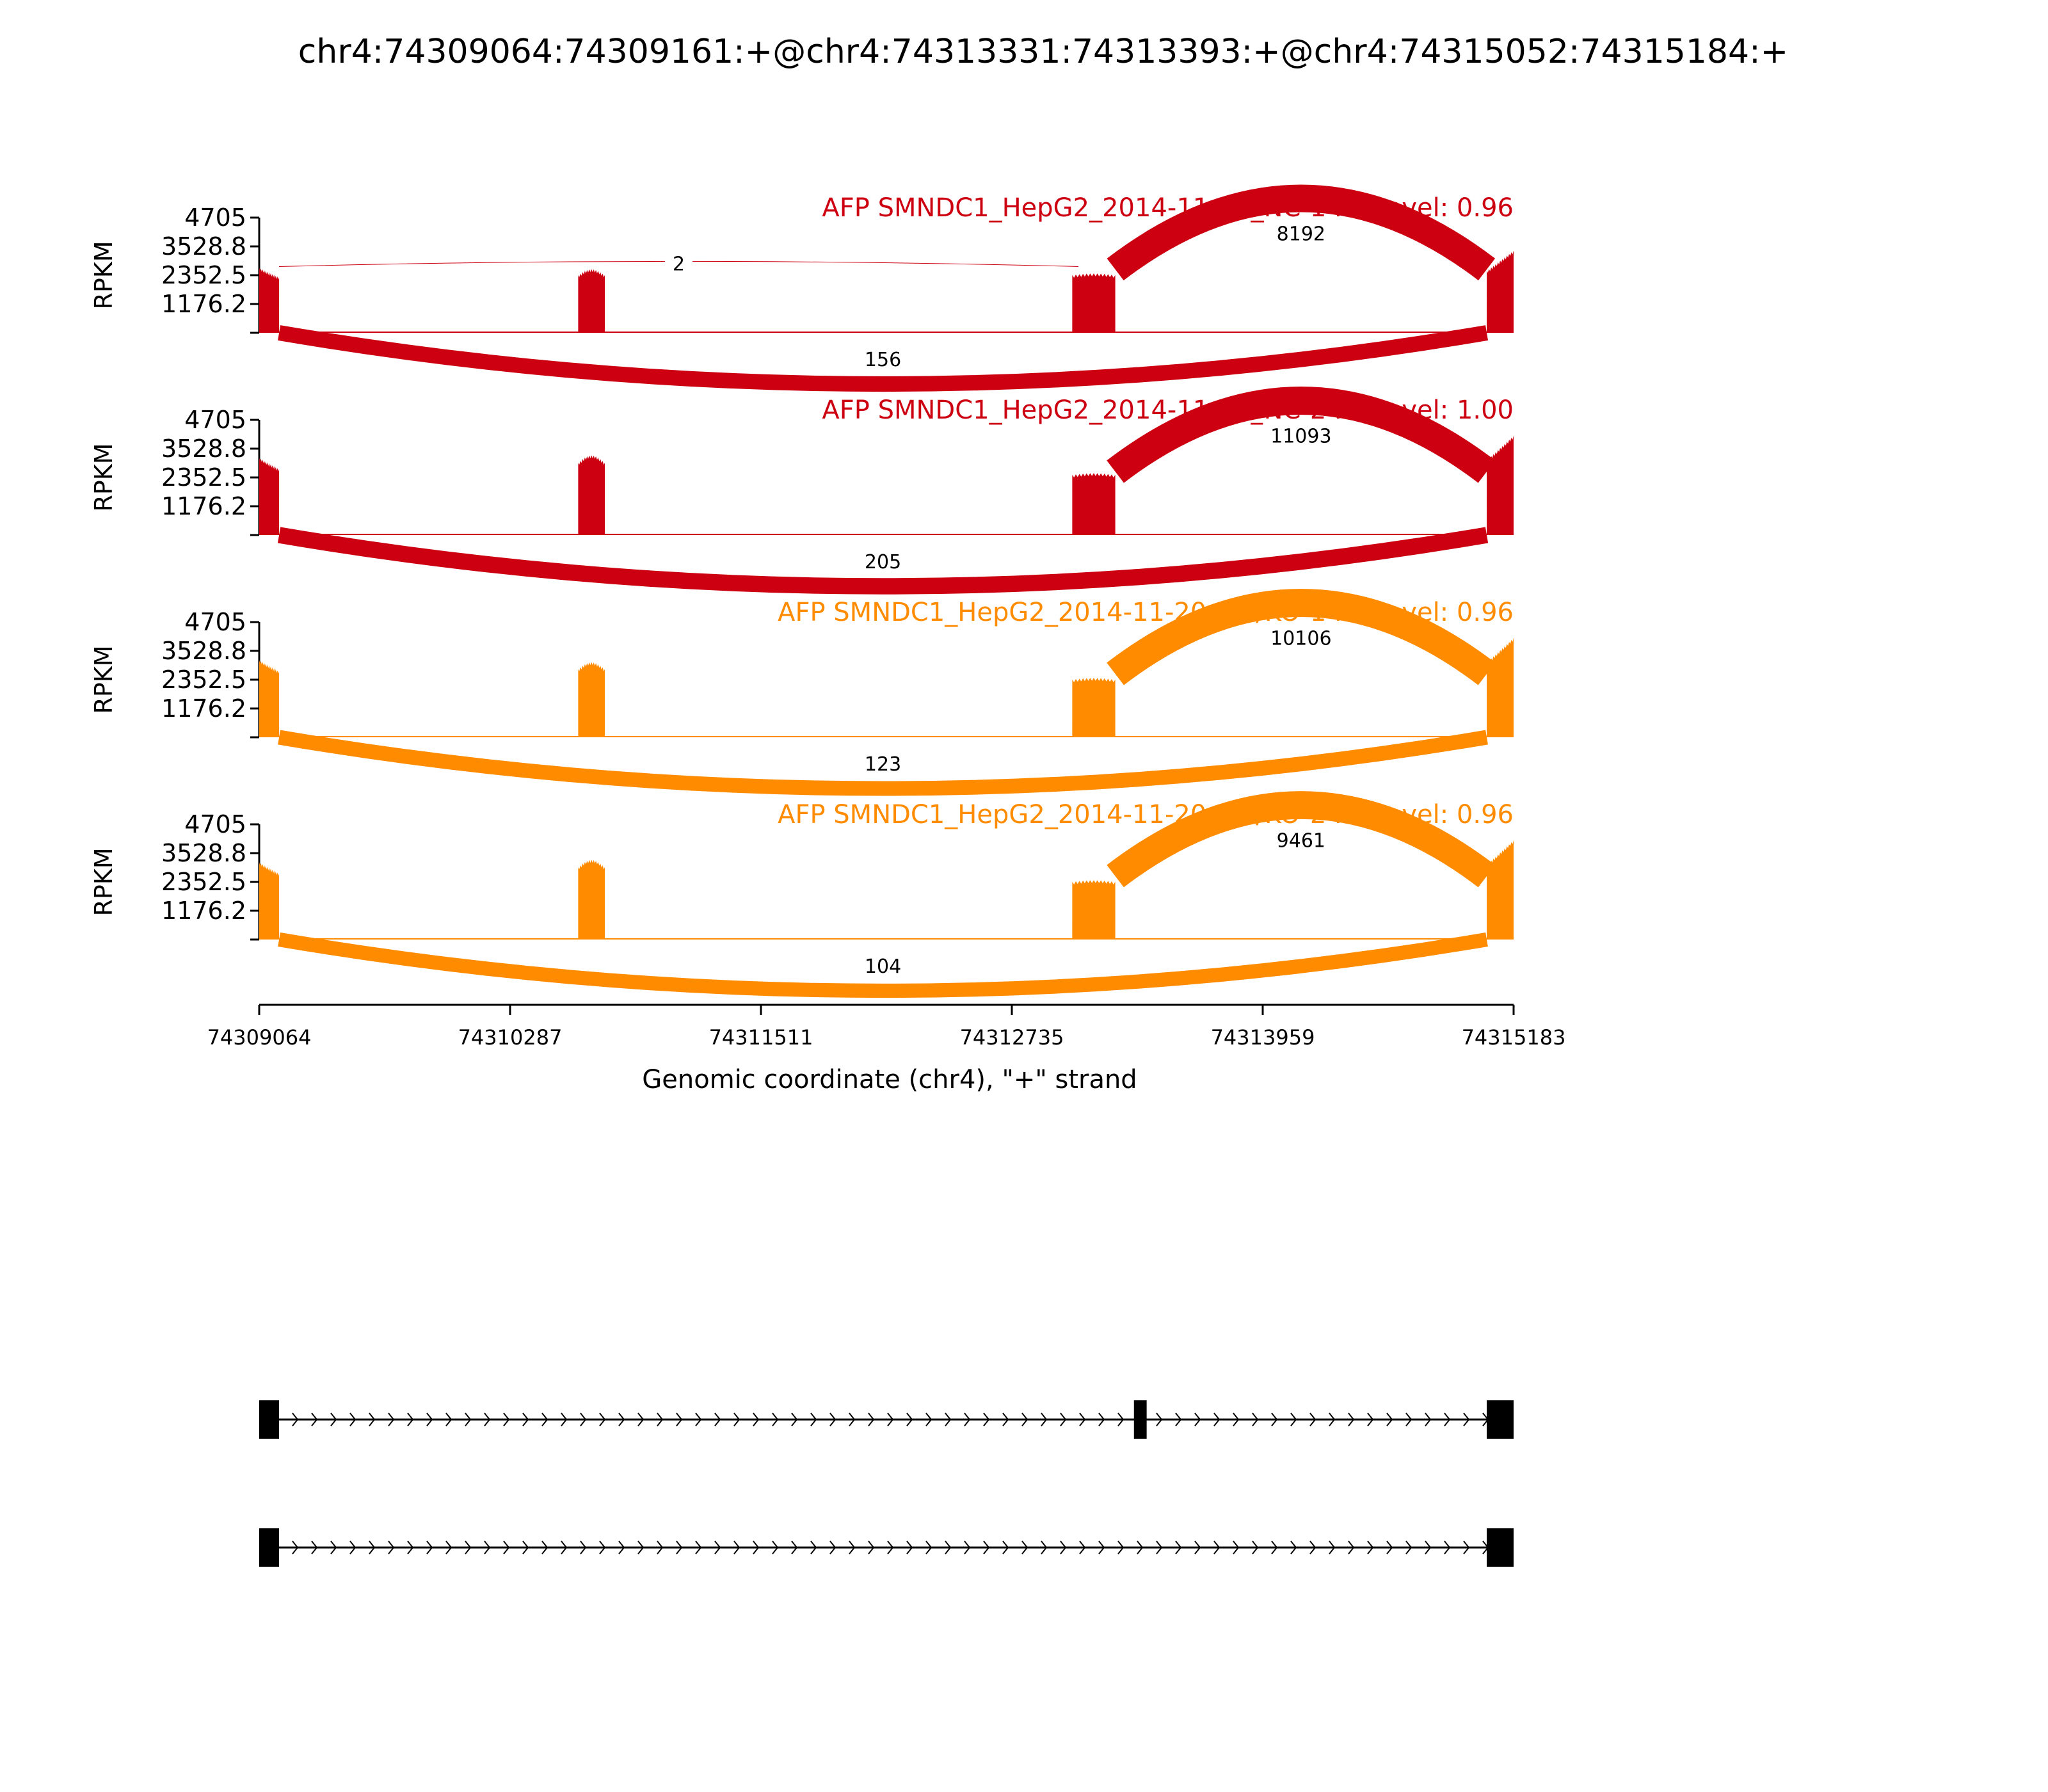 This screenshot has height=1792, width=2048. I want to click on junction-count-label: 11093, so click(1300, 437).